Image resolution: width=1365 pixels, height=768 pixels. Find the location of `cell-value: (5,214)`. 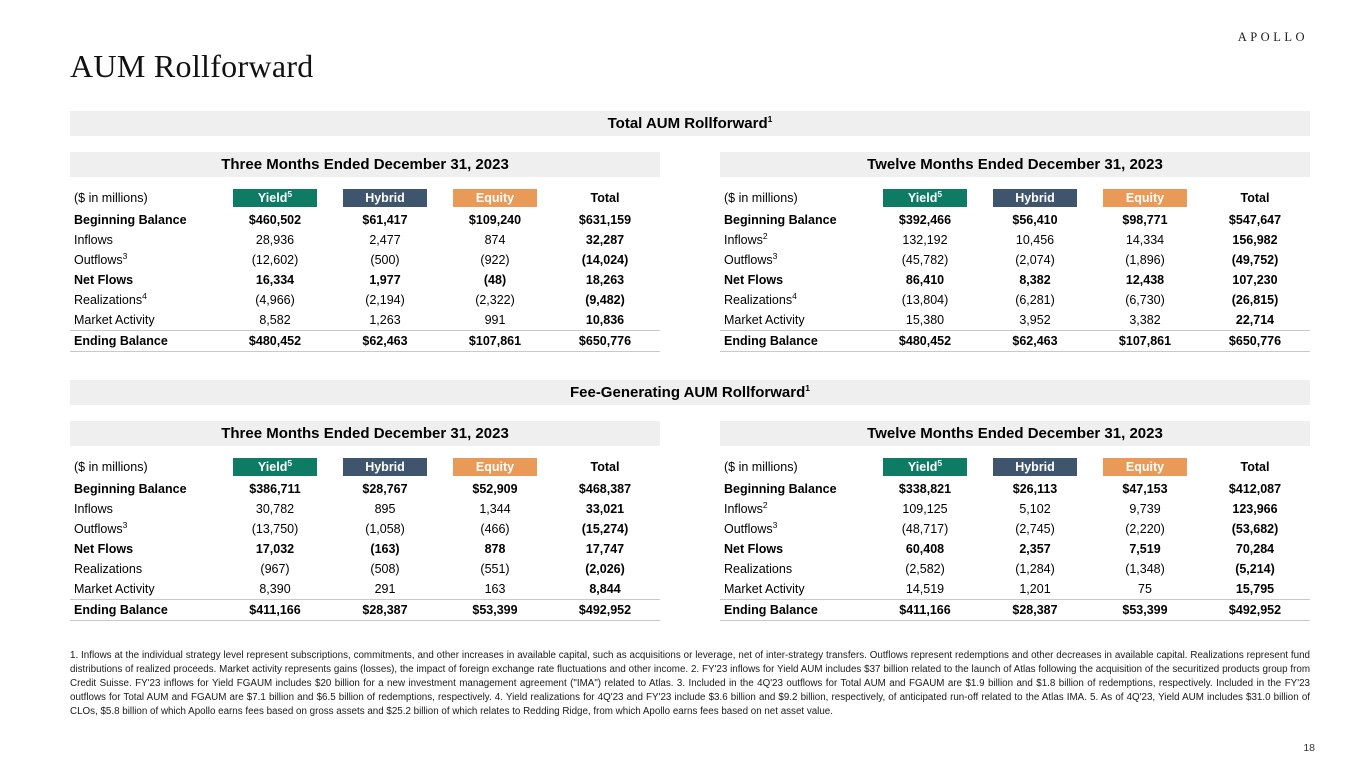

cell-value: (5,214) is located at coordinates (1255, 569).